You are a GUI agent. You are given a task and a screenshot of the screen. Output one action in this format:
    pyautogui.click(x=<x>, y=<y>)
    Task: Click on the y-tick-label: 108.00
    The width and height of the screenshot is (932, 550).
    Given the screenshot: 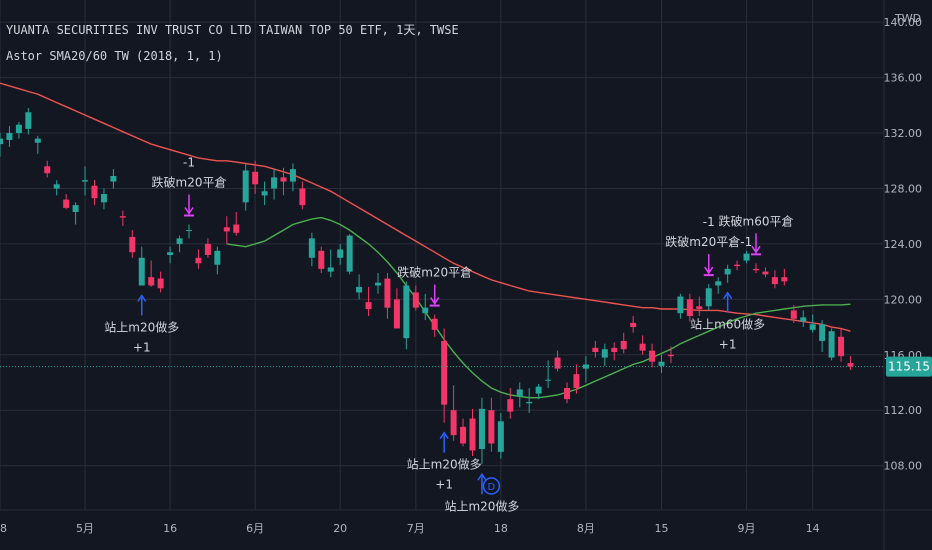 What is the action you would take?
    pyautogui.click(x=903, y=466)
    